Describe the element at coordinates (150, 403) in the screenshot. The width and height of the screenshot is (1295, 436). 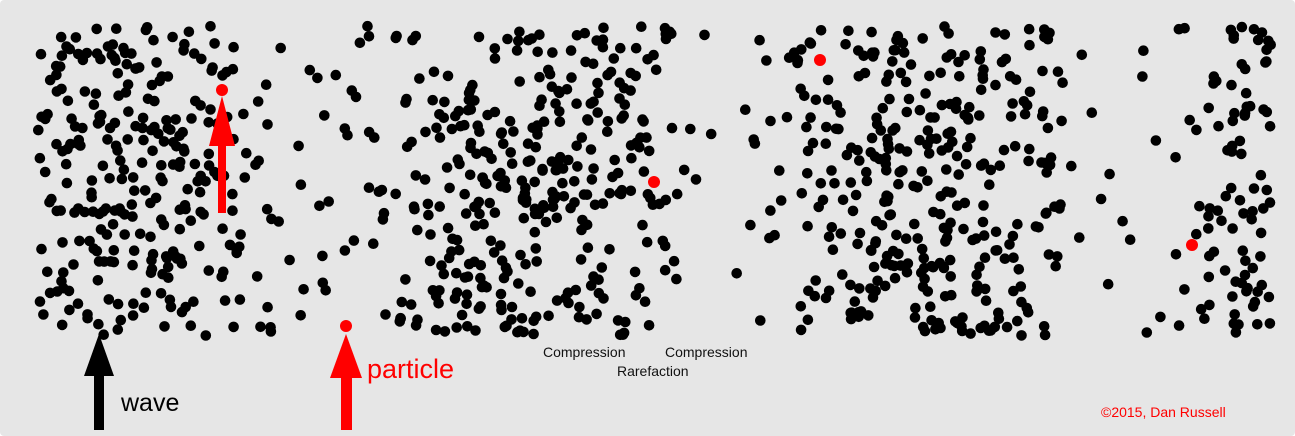
I see `label-wave: wave` at that location.